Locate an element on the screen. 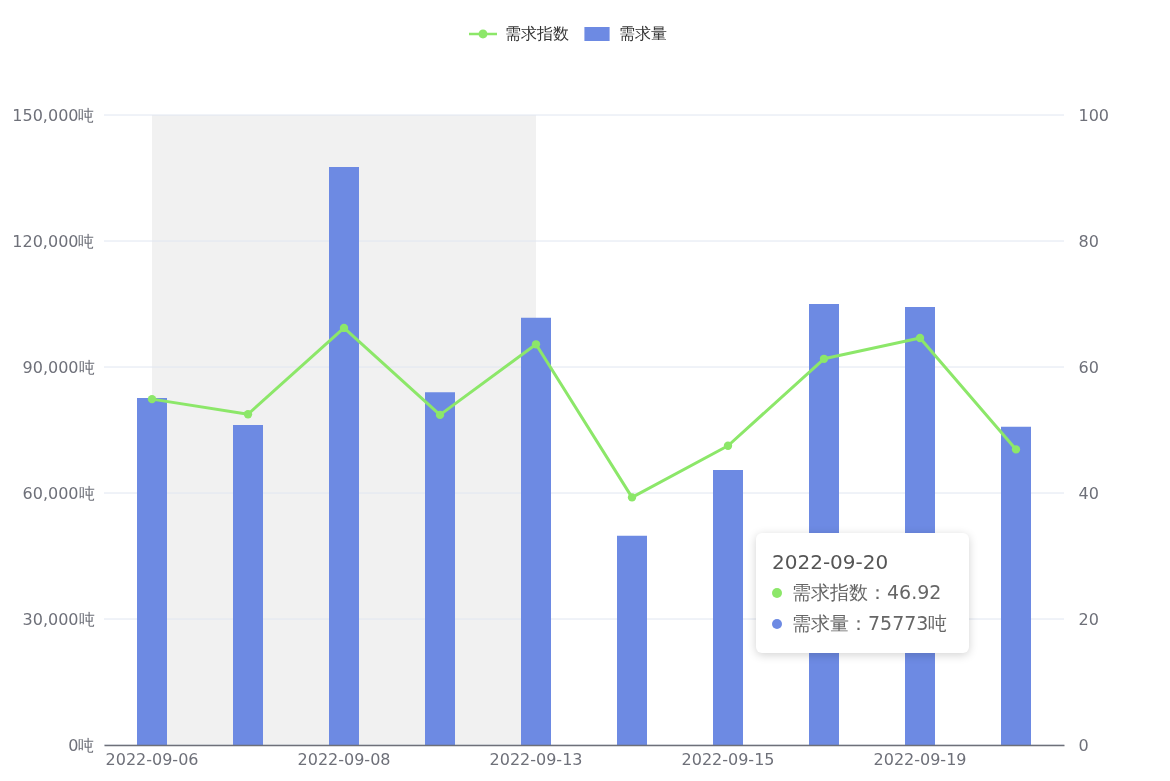 The image size is (1170, 781). y2-tick-label: 20 is located at coordinates (1088, 619).